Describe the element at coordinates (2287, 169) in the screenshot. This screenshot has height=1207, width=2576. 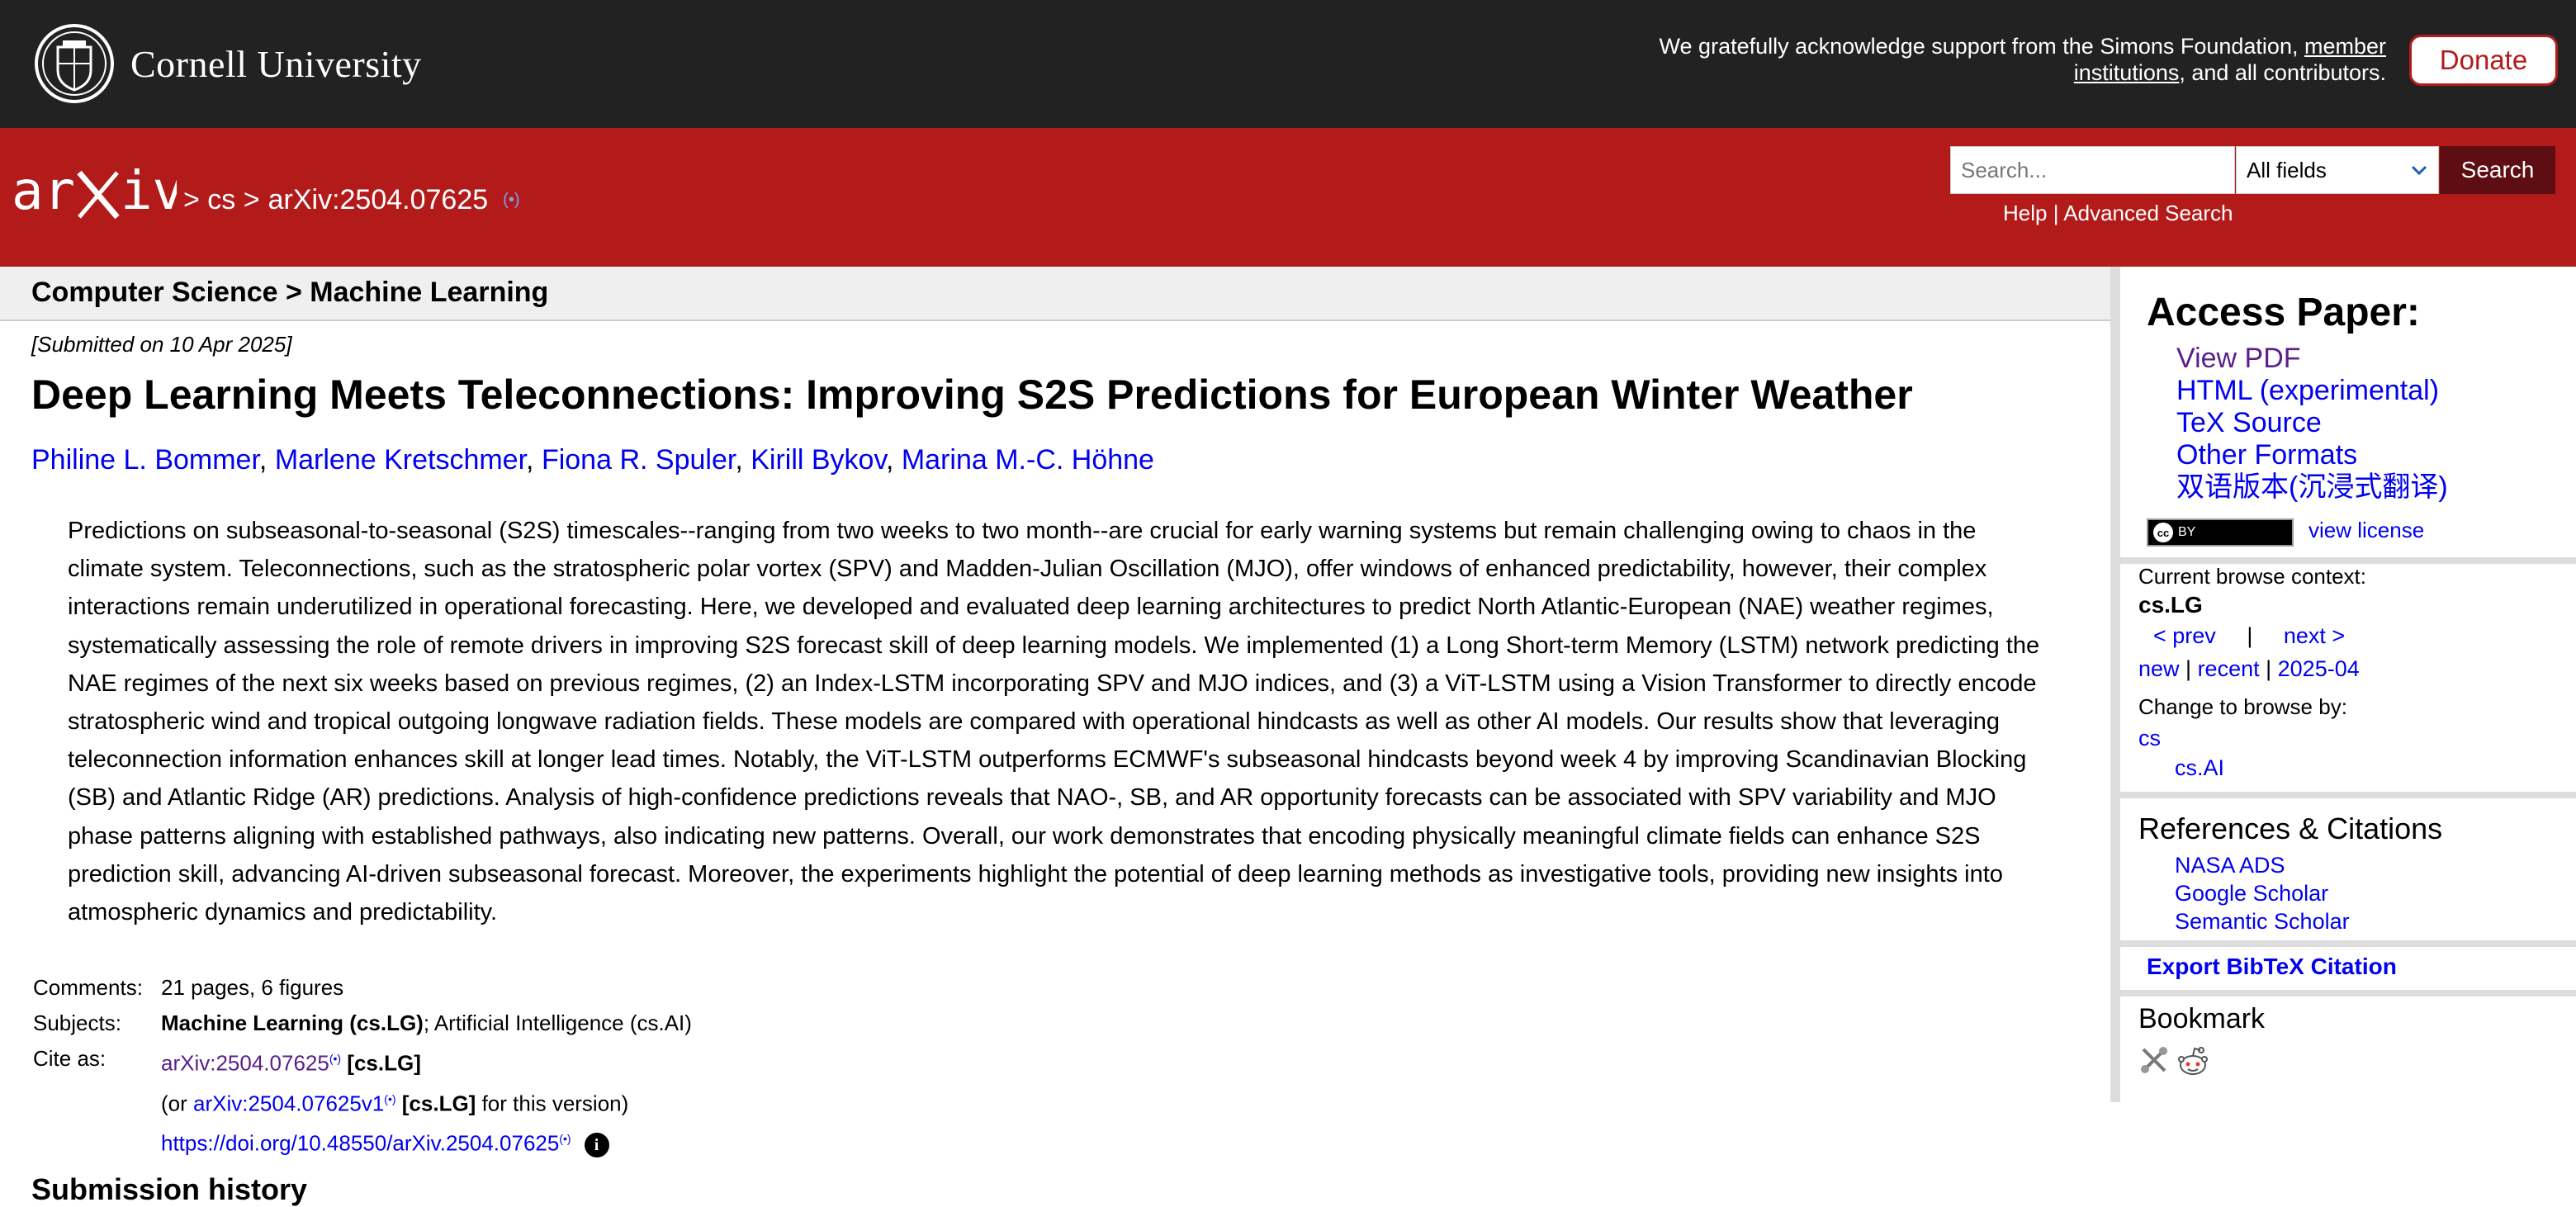
I see `search-field-value: All fields` at that location.